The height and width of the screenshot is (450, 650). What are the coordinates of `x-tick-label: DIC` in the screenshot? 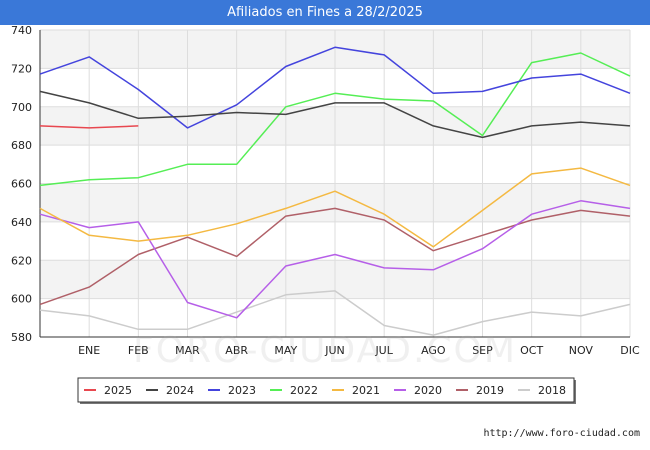 It's located at (630, 350).